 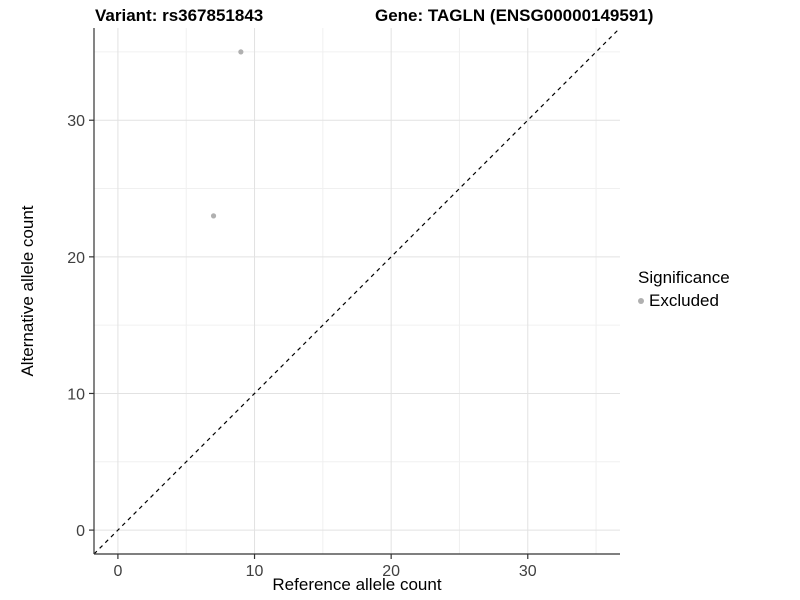 What do you see at coordinates (357, 584) in the screenshot?
I see `x-axis-title: Reference allele count` at bounding box center [357, 584].